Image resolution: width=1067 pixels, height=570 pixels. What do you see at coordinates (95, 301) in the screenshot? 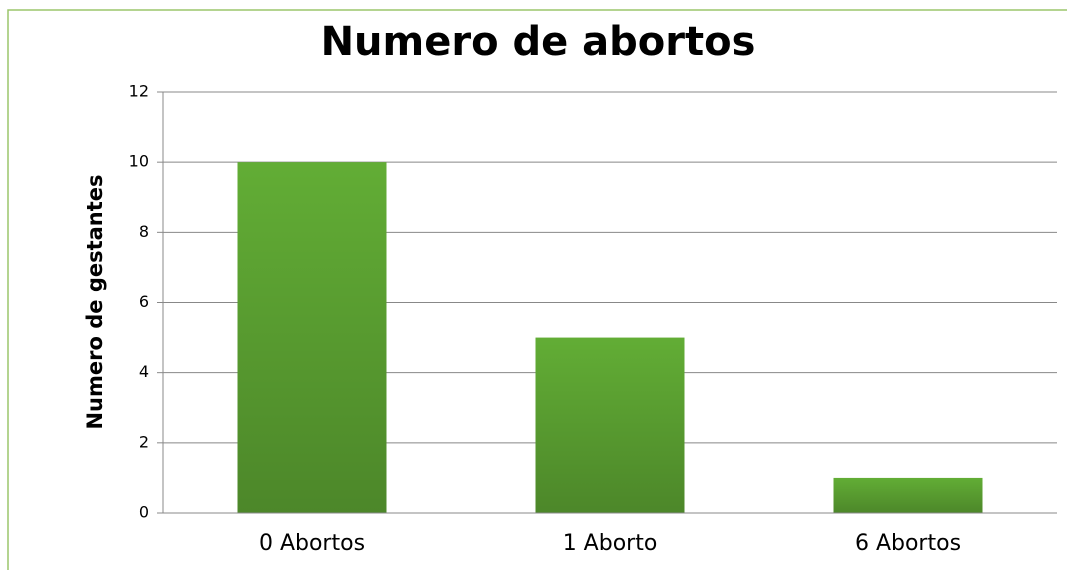
I see `y-axis-label: Numero de gestantes` at bounding box center [95, 301].